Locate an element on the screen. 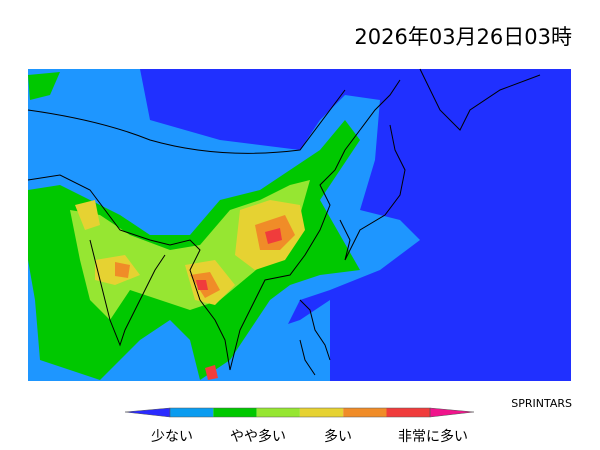 The height and width of the screenshot is (450, 600). legend-label: 少ない is located at coordinates (172, 437).